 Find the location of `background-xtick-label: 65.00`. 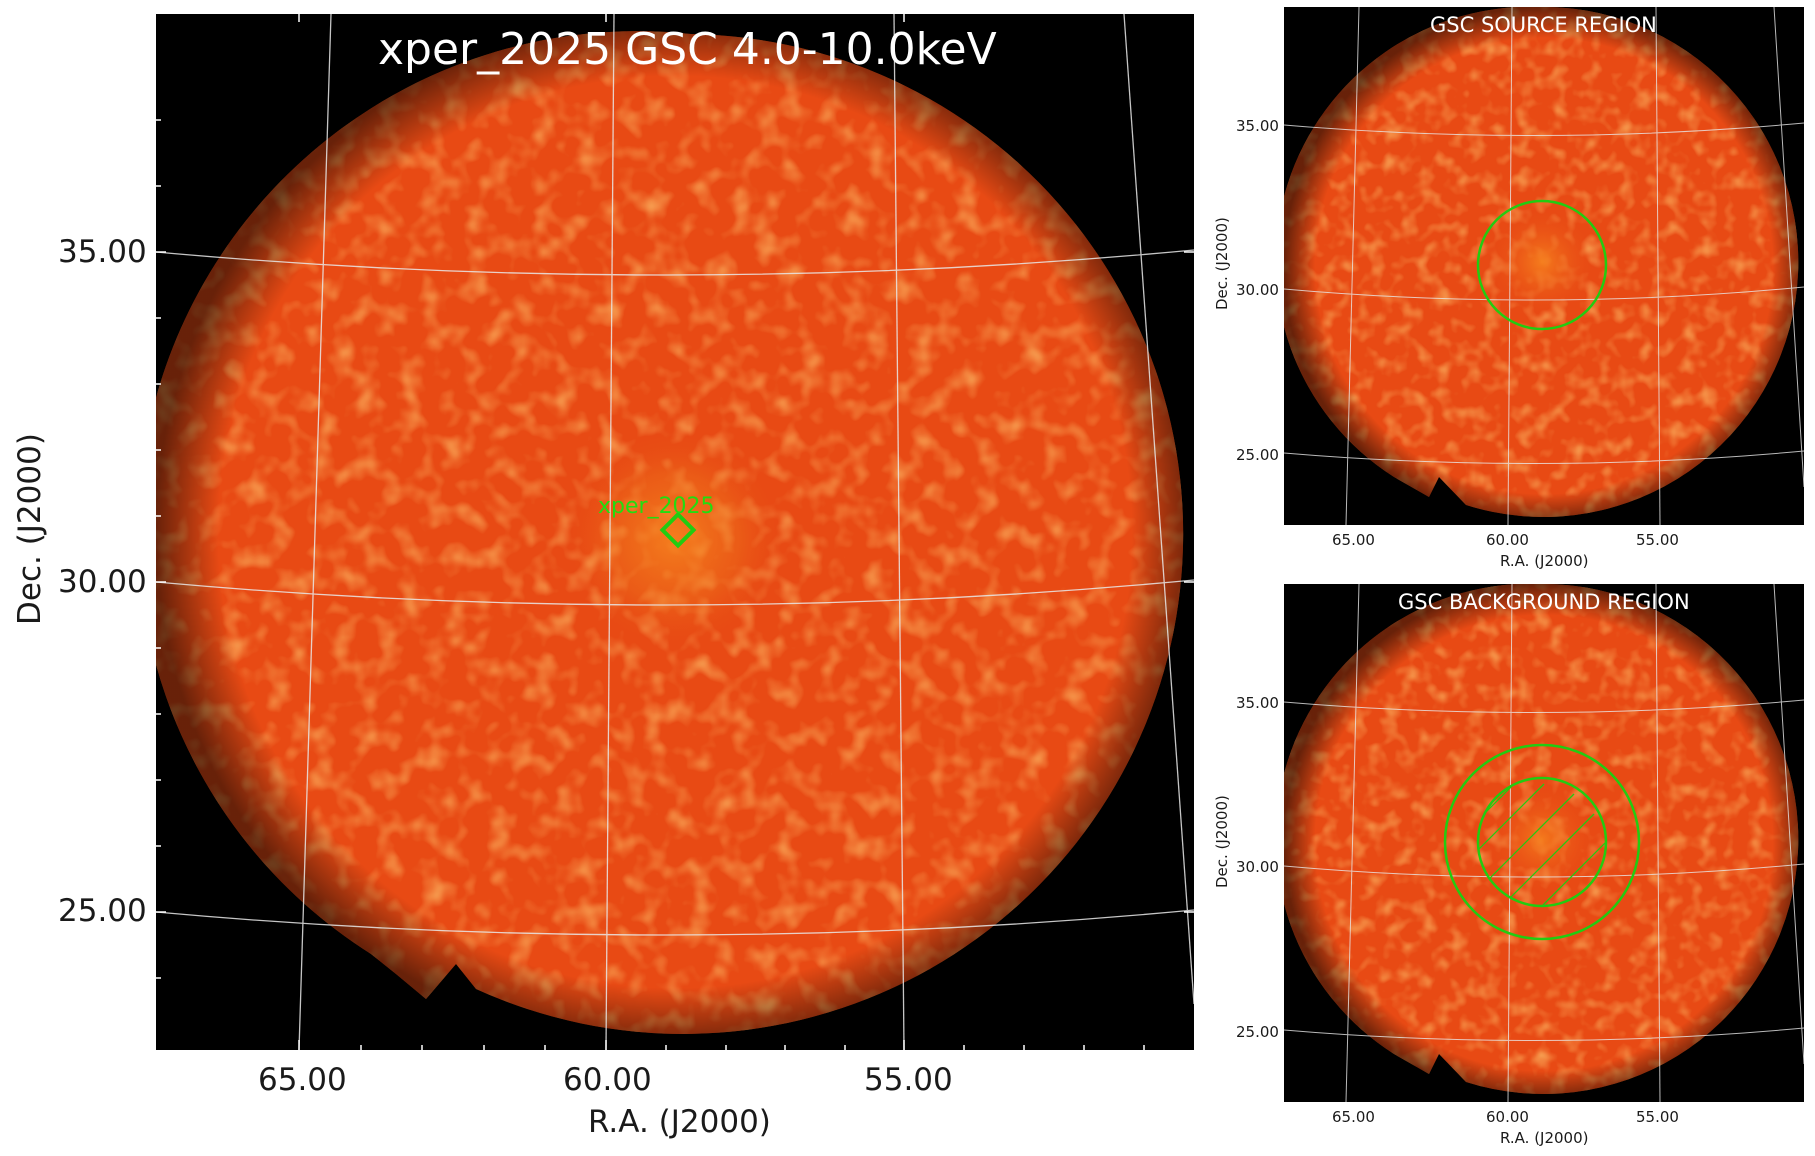

background-xtick-label: 65.00 is located at coordinates (1353, 1117).